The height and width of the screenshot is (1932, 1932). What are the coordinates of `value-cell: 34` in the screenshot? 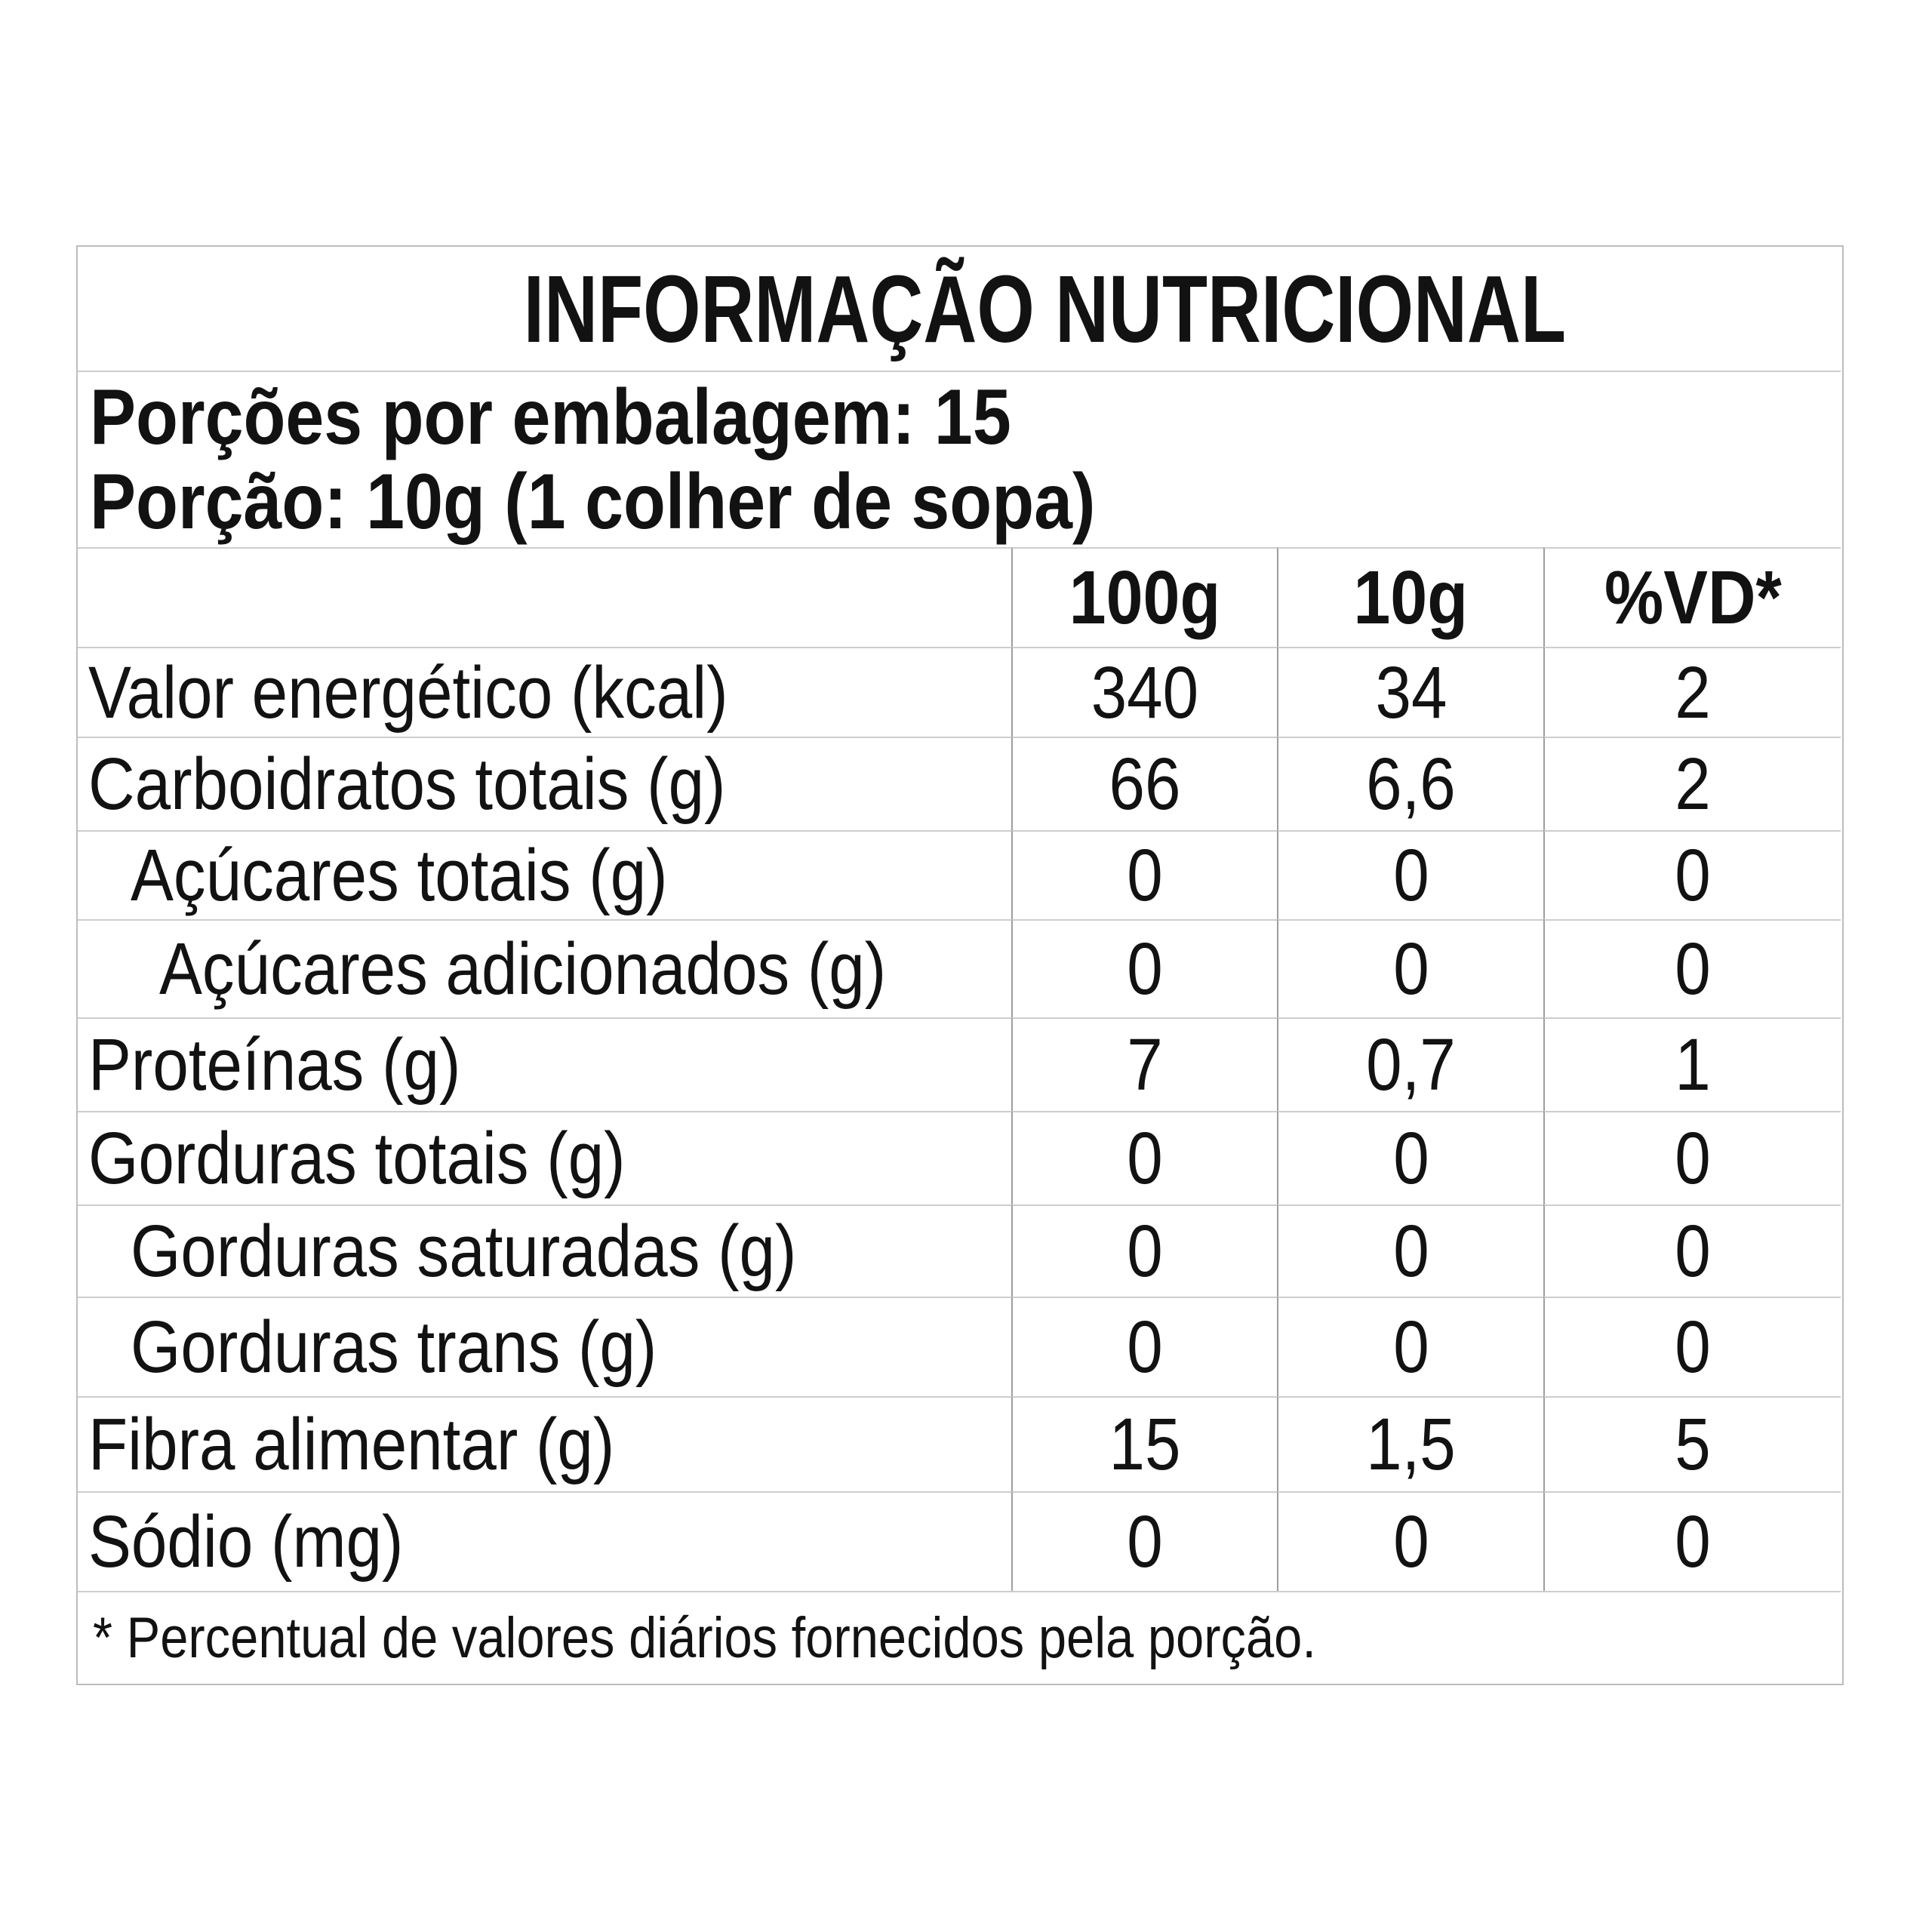 It's located at (1410, 692).